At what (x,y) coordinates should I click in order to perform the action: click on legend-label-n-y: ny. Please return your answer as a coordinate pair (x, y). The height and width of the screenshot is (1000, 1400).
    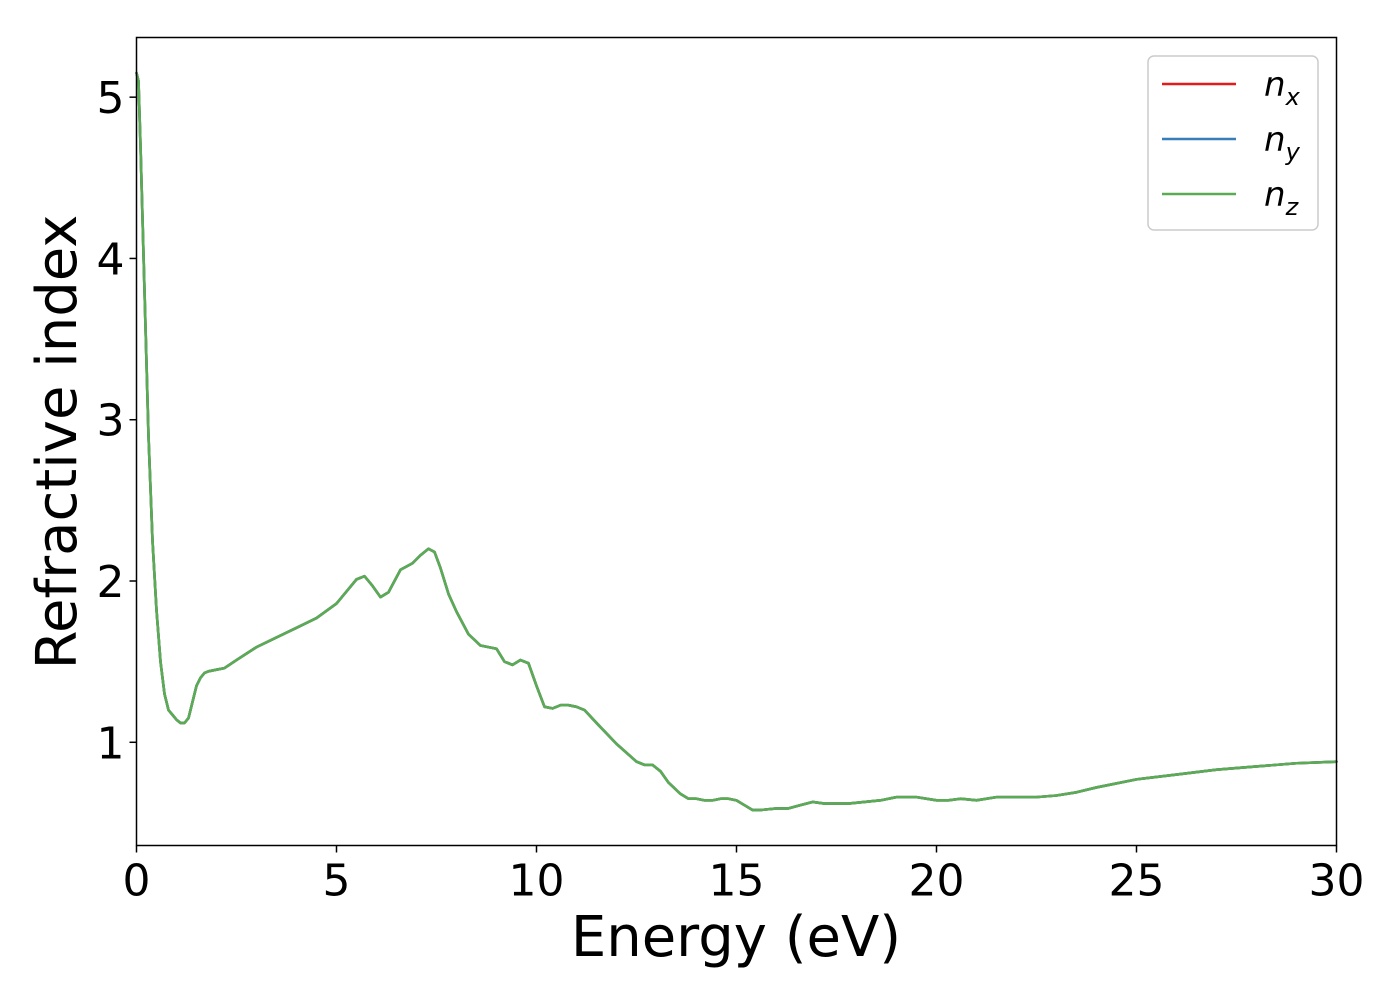
    Looking at the image, I should click on (1282, 143).